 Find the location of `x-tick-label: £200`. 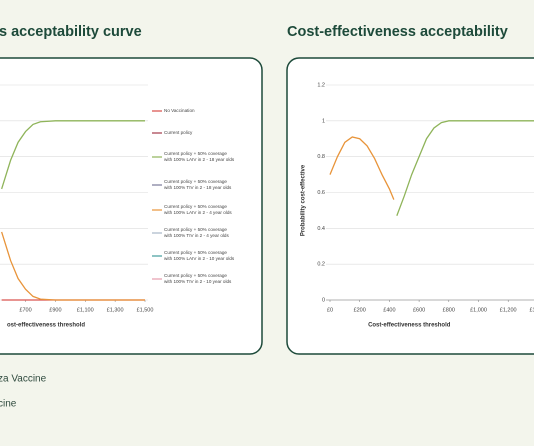

x-tick-label: £200 is located at coordinates (360, 310).